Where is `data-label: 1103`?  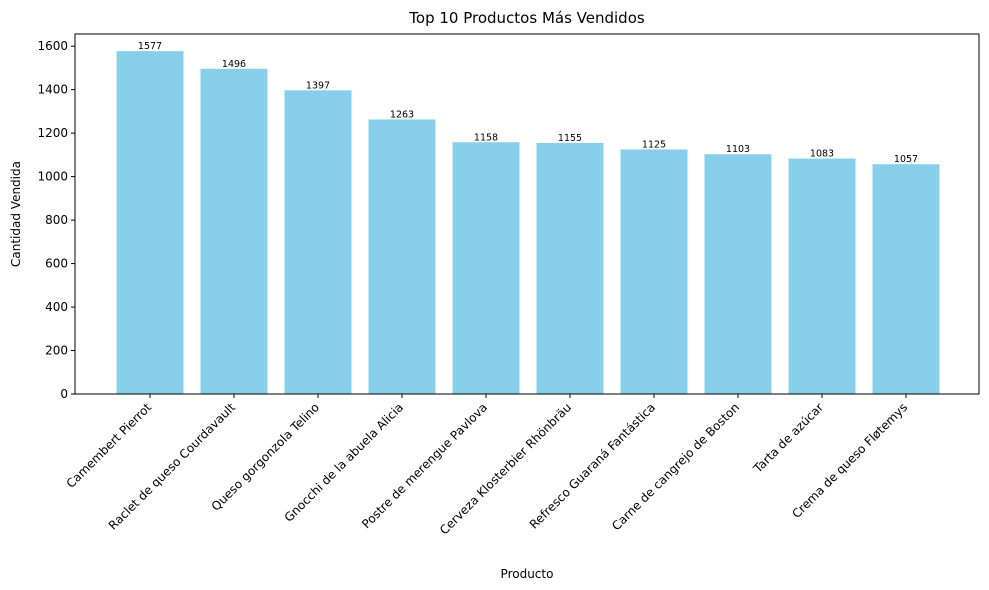
data-label: 1103 is located at coordinates (738, 149).